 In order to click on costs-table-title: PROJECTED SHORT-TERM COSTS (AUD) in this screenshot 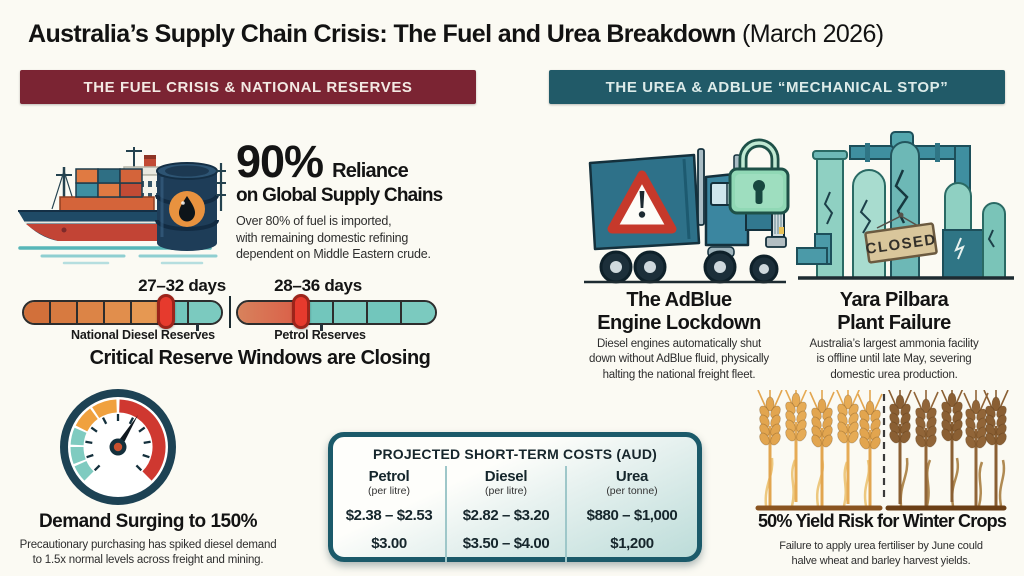, I will do `click(515, 454)`.